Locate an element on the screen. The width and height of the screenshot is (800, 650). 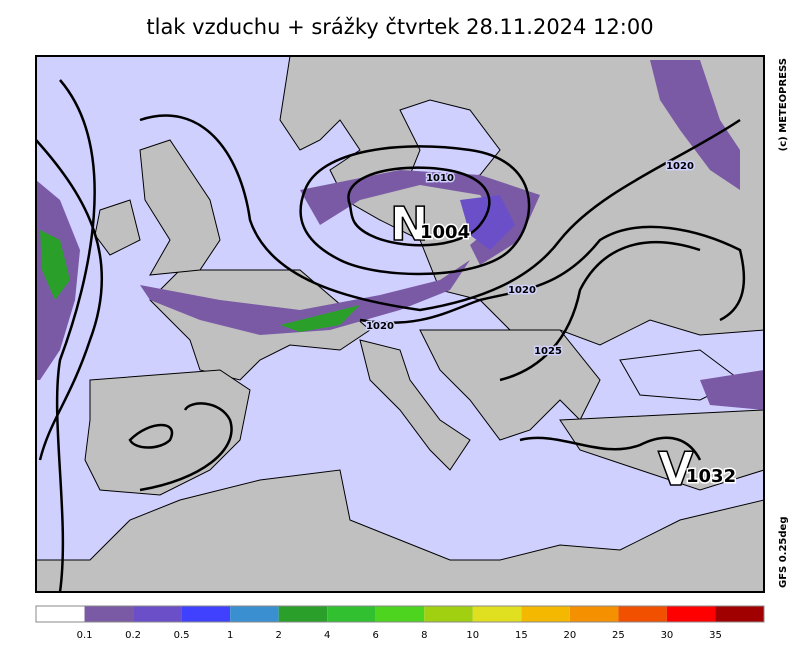
pressure-center-value: 1004 is located at coordinates (445, 232).